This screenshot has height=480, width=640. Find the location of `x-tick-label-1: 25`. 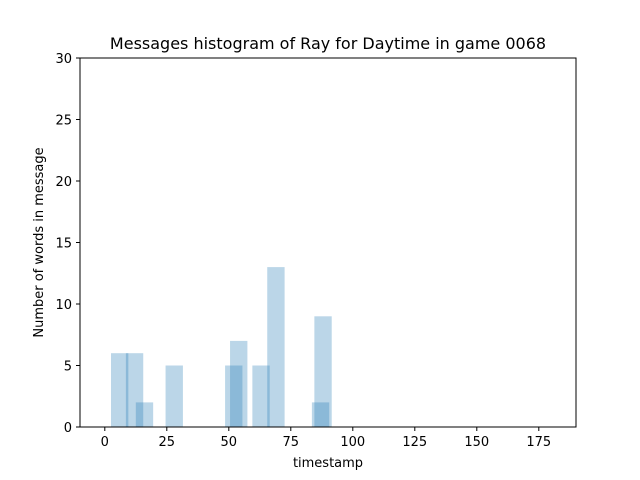

x-tick-label-1: 25 is located at coordinates (167, 442).